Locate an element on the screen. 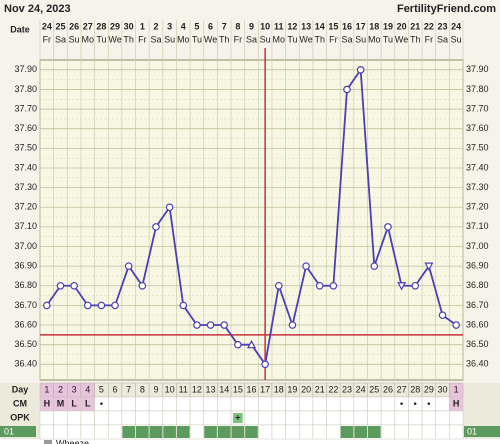 The image size is (500, 444). row-label: OPK is located at coordinates (20, 417).